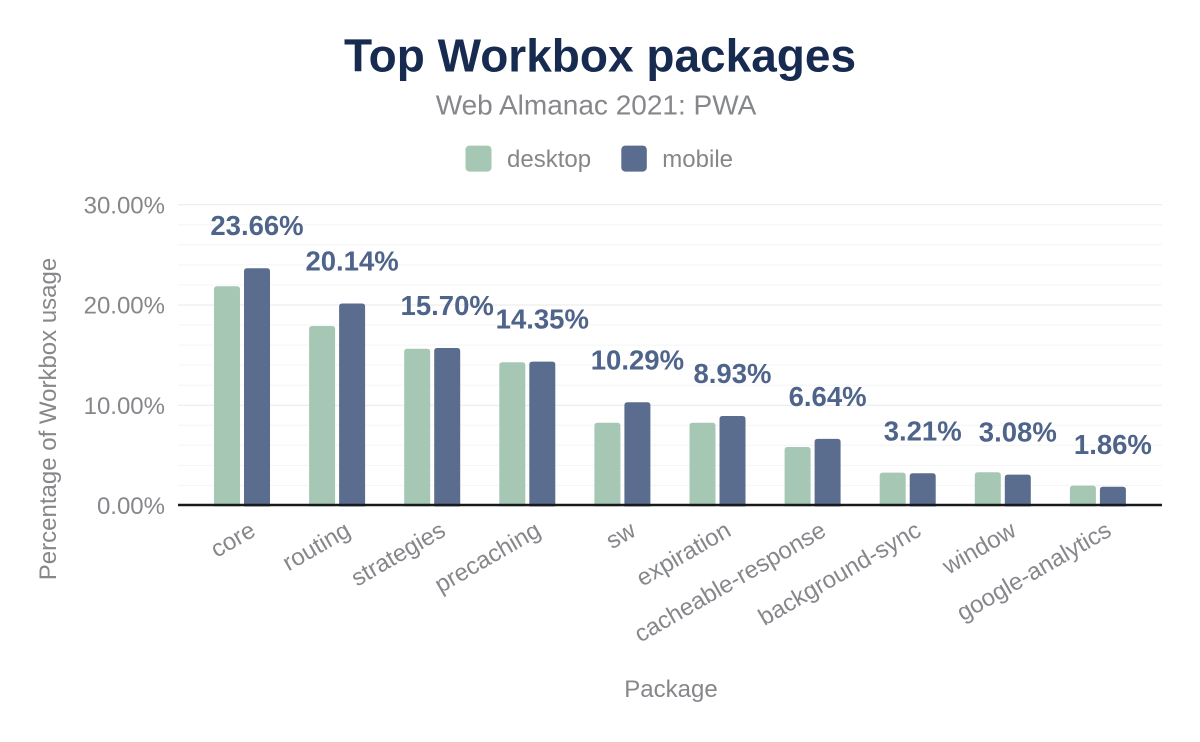 The width and height of the screenshot is (1200, 742). What do you see at coordinates (447, 305) in the screenshot?
I see `svg-text: 15.70%` at bounding box center [447, 305].